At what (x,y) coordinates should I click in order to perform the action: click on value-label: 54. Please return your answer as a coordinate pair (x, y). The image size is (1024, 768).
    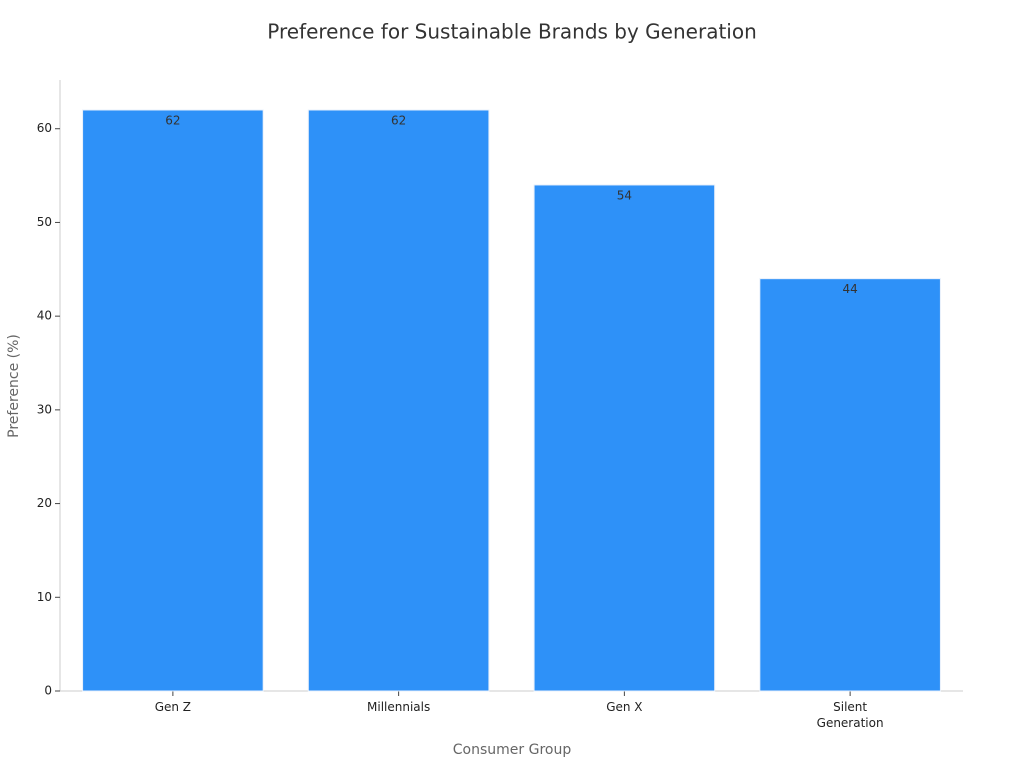
    Looking at the image, I should click on (624, 195).